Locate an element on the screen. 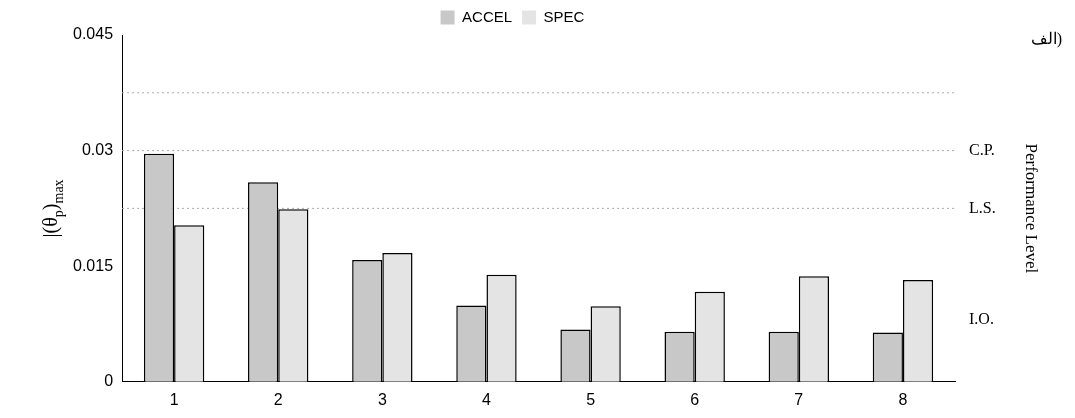 The height and width of the screenshot is (418, 1075). x-tick-label: 4 is located at coordinates (487, 399).